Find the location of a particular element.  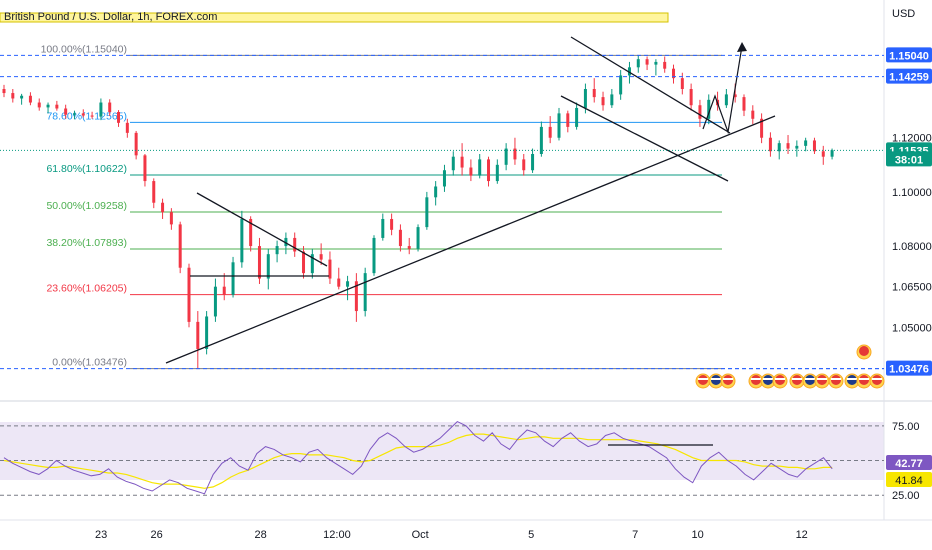

channel-lower-line is located at coordinates (644, 138).